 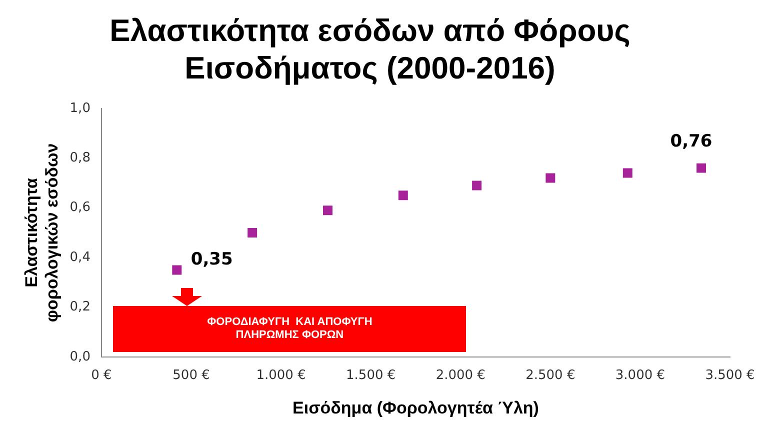 I want to click on x-tick-label: 2.500 €, so click(x=551, y=376).